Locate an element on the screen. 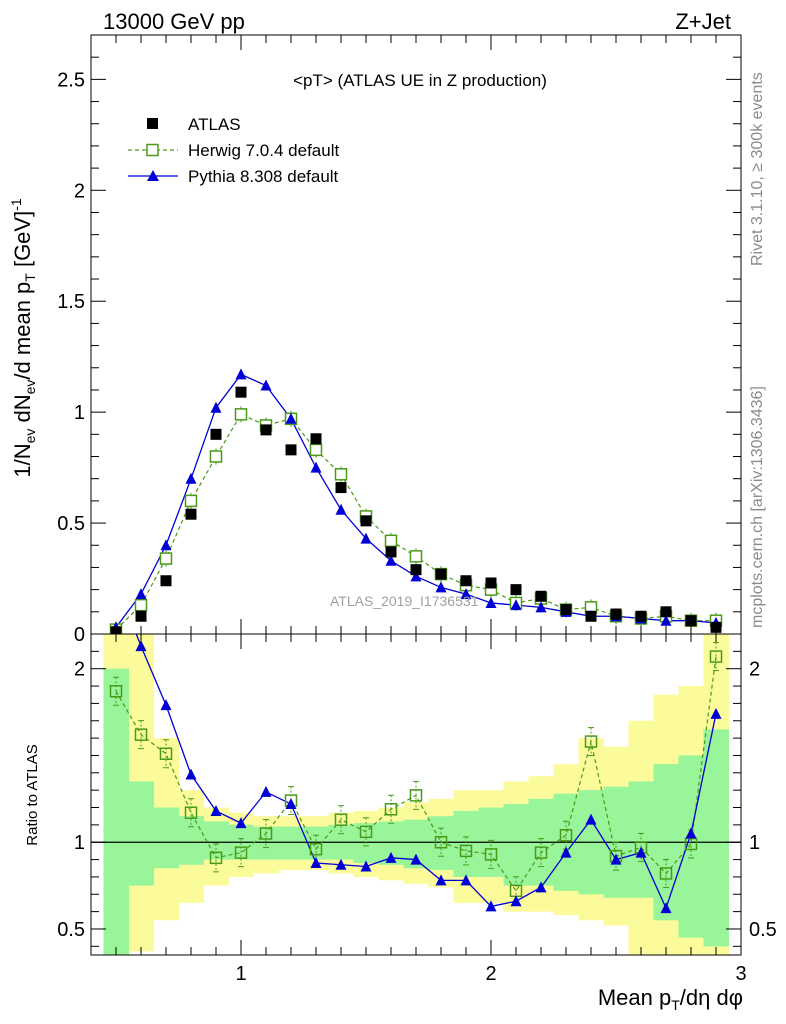  main-y-tick-label: 2.5 is located at coordinates (71, 80).